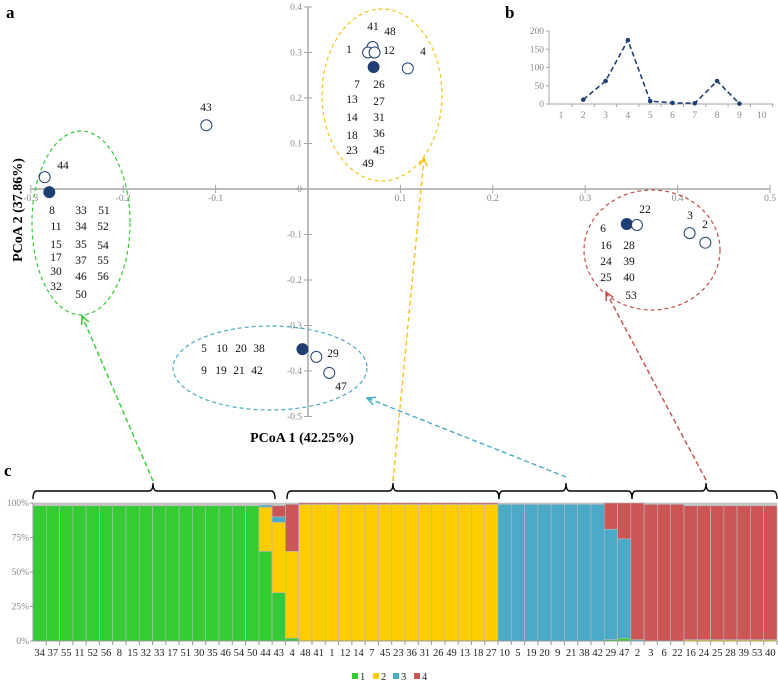 The width and height of the screenshot is (778, 683). What do you see at coordinates (18, 504) in the screenshot?
I see `y-tick-label: 100%` at bounding box center [18, 504].